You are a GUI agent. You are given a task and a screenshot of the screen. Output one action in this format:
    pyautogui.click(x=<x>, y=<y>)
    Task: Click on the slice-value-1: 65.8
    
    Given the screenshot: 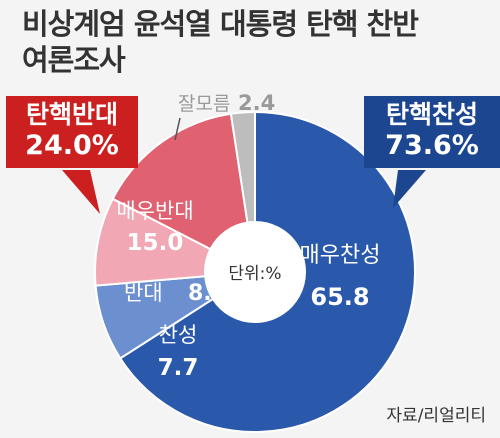 What is the action you would take?
    pyautogui.click(x=339, y=297)
    